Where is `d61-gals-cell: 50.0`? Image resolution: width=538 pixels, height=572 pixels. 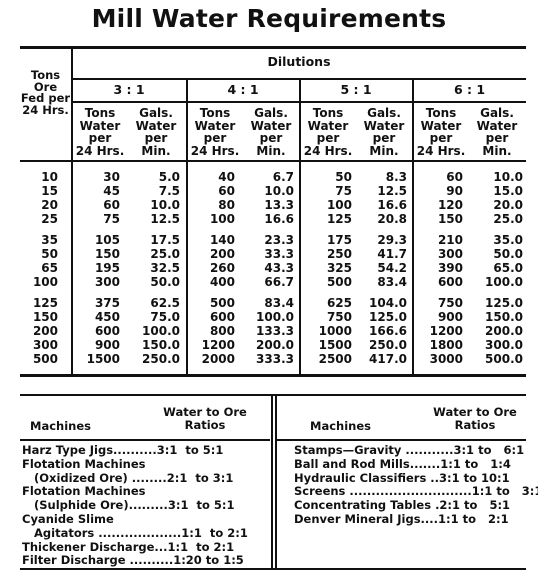
d61-gals-cell: 50.0 is located at coordinates (508, 254).